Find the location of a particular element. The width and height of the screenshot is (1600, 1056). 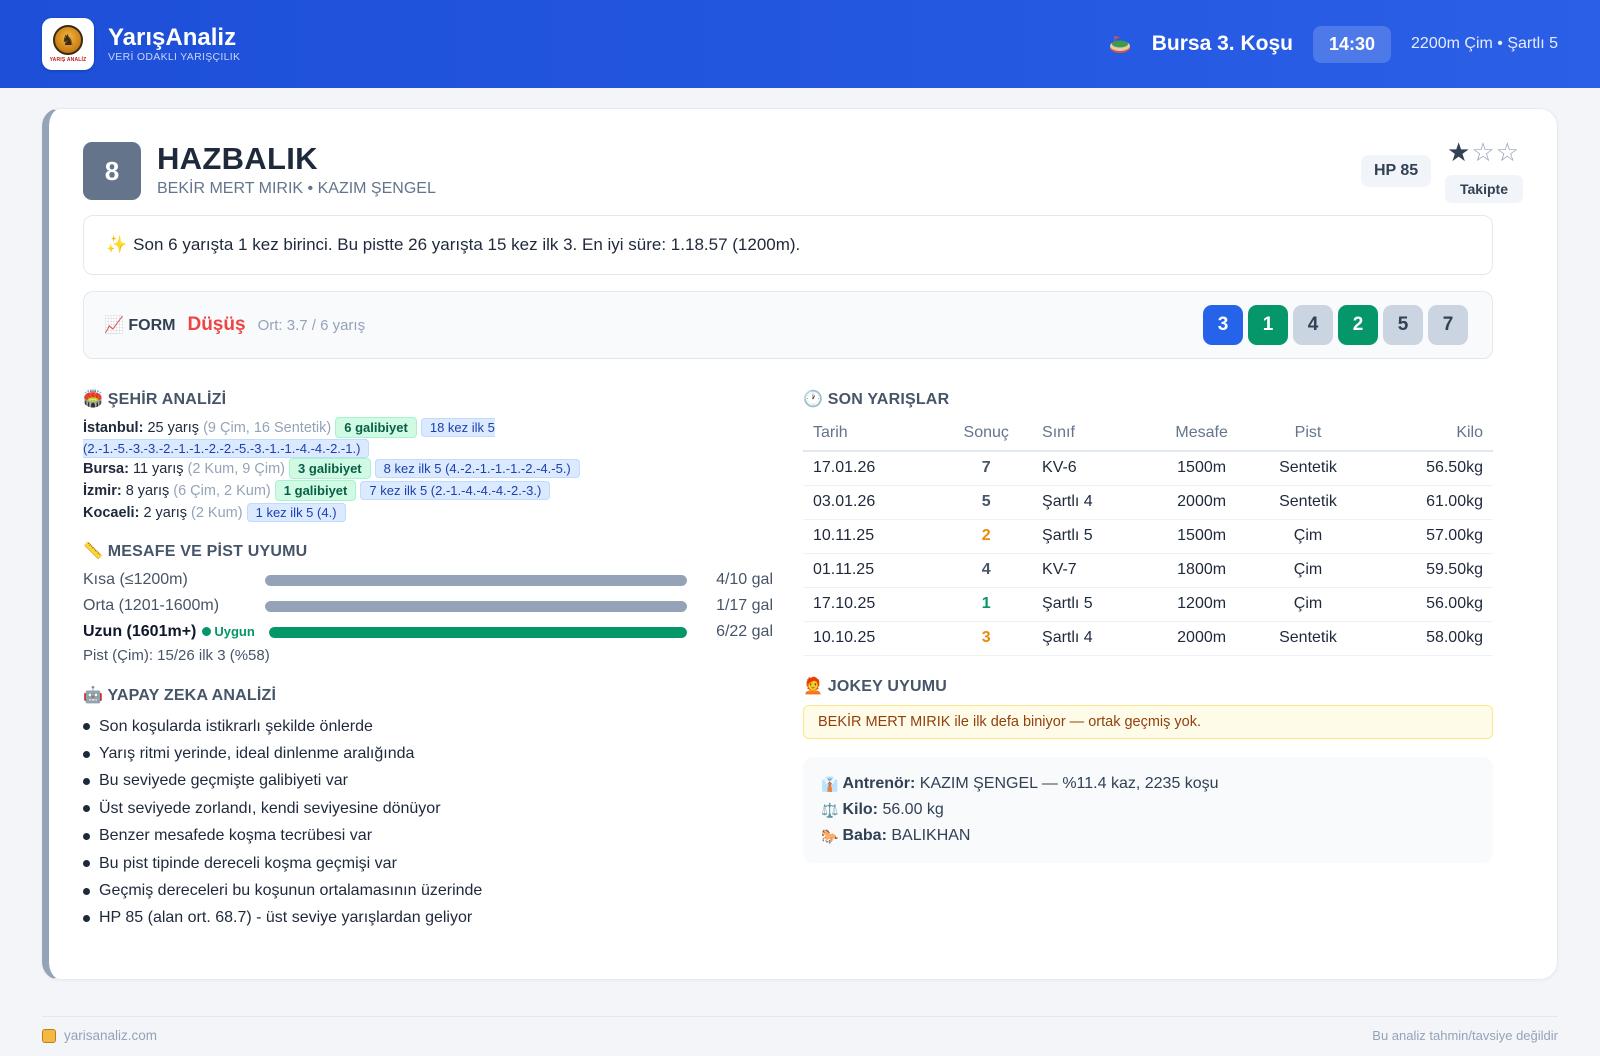

horse-head-icon: ♞ is located at coordinates (68, 40).